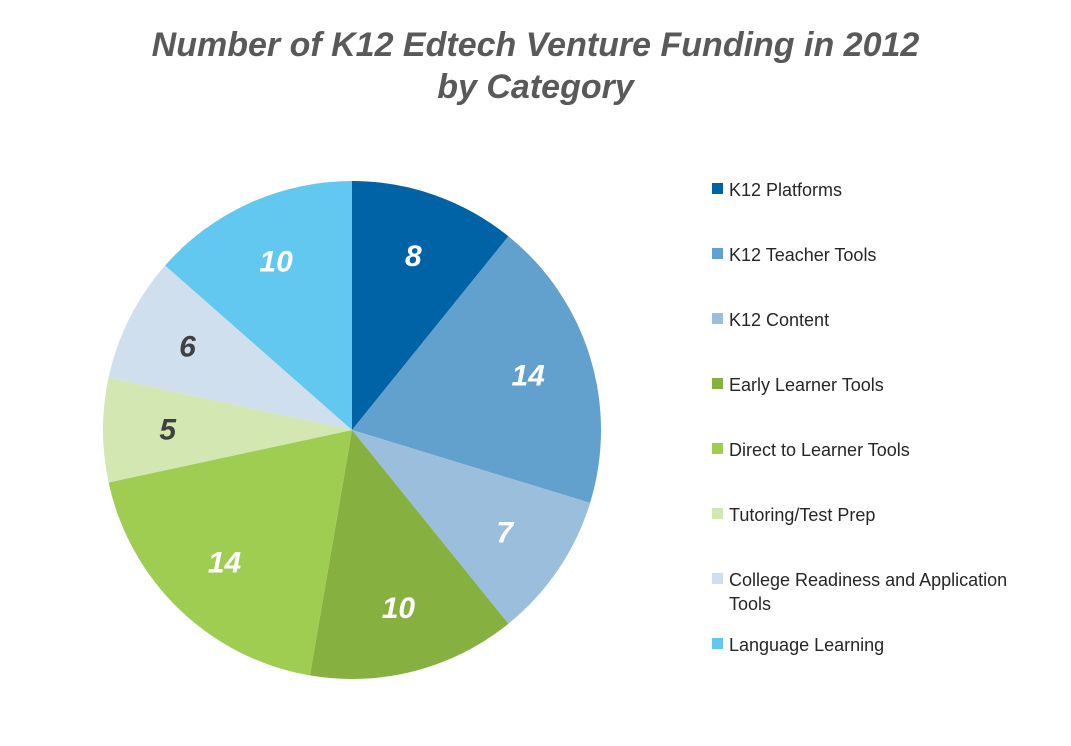 Image resolution: width=1071 pixels, height=746 pixels. Describe the element at coordinates (225, 563) in the screenshot. I see `pie-slice-label-5: 14` at that location.